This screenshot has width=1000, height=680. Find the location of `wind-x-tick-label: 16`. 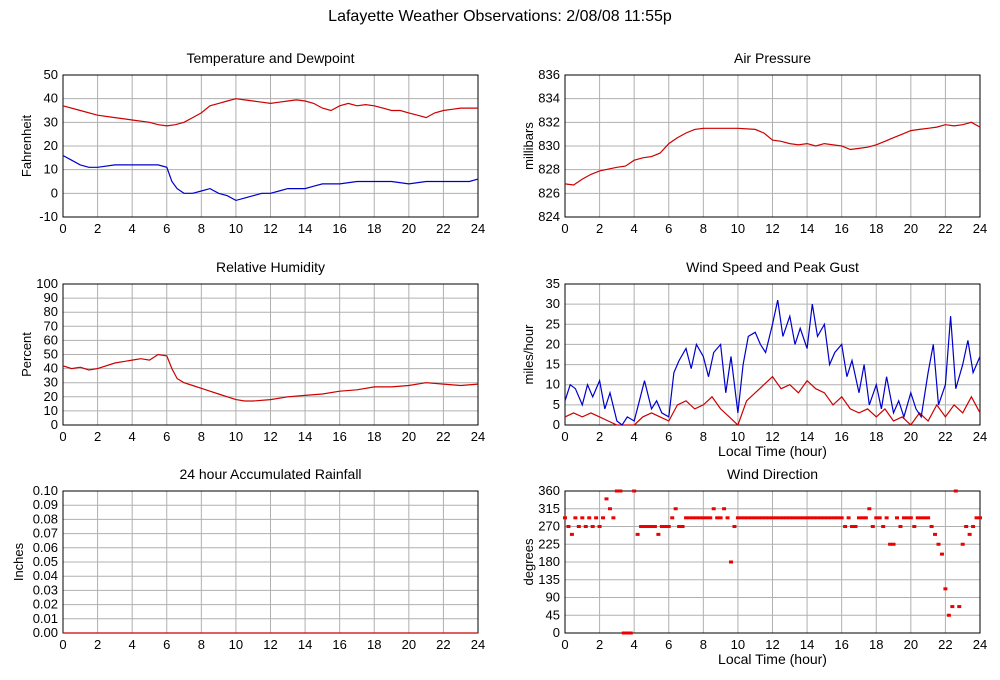

wind-x-tick-label: 16 is located at coordinates (841, 436).